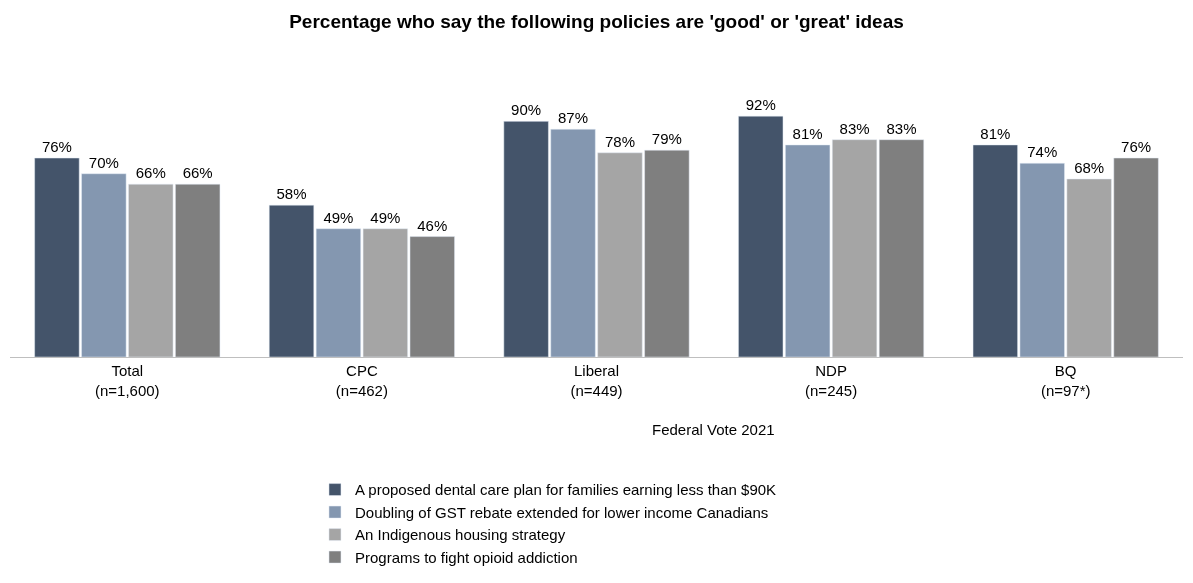 This screenshot has height=583, width=1193. I want to click on legend-label: A proposed dental care plan for families earning less than $90K, so click(565, 490).